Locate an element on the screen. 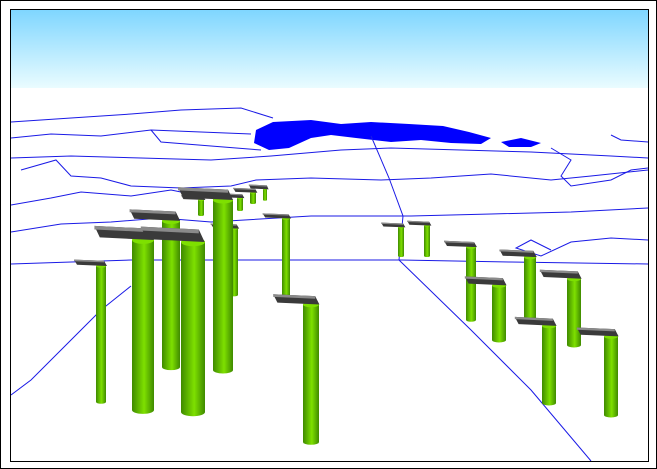  water-bodies is located at coordinates (397, 135).